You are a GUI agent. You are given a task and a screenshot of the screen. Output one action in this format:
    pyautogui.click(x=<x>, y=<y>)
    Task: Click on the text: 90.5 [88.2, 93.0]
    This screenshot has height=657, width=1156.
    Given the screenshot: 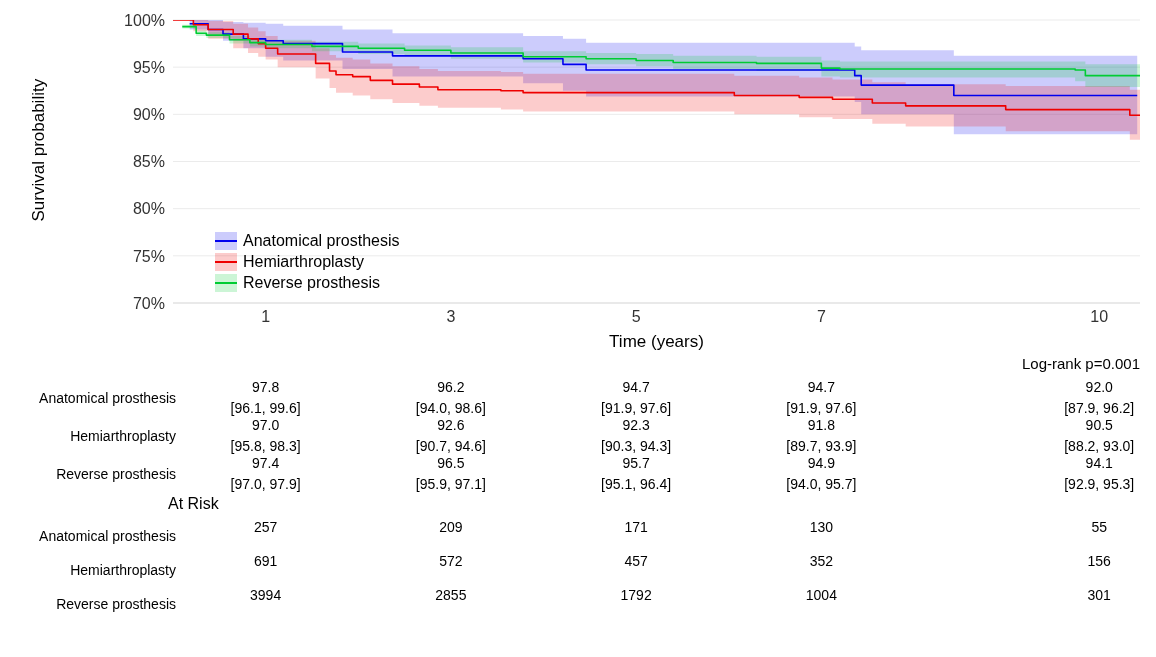 What is the action you would take?
    pyautogui.click(x=1099, y=435)
    